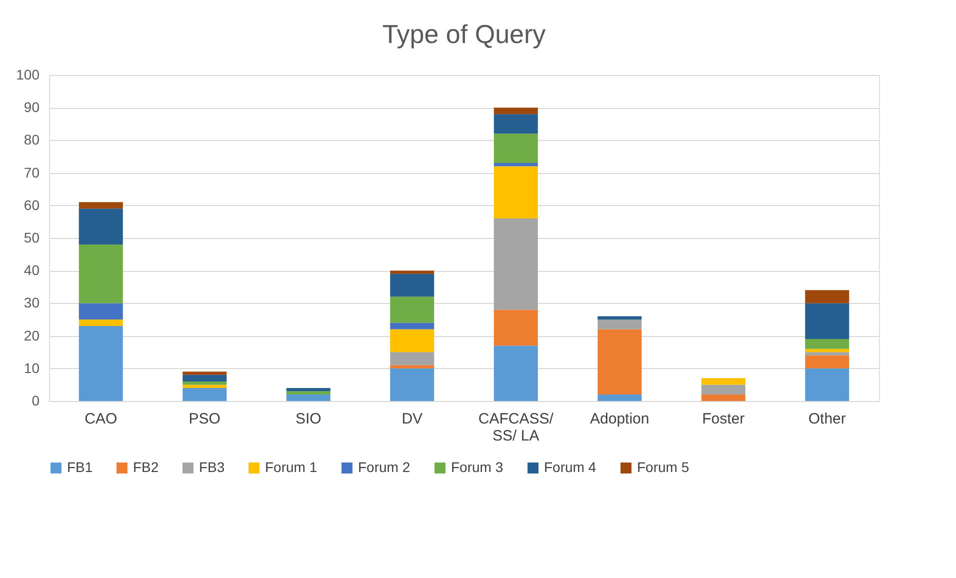 The image size is (956, 578). Describe the element at coordinates (32, 302) in the screenshot. I see `y-tick-label: 30` at that location.